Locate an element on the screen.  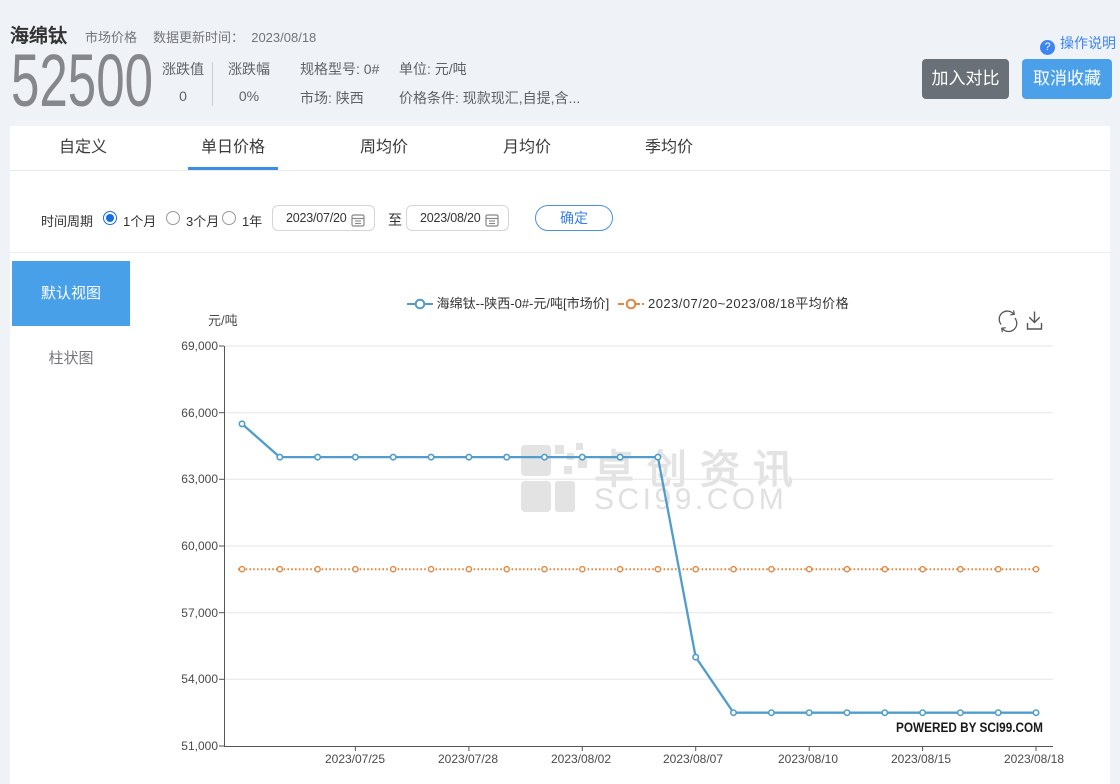
svg-text: 2023/08/18 is located at coordinates (1034, 759).